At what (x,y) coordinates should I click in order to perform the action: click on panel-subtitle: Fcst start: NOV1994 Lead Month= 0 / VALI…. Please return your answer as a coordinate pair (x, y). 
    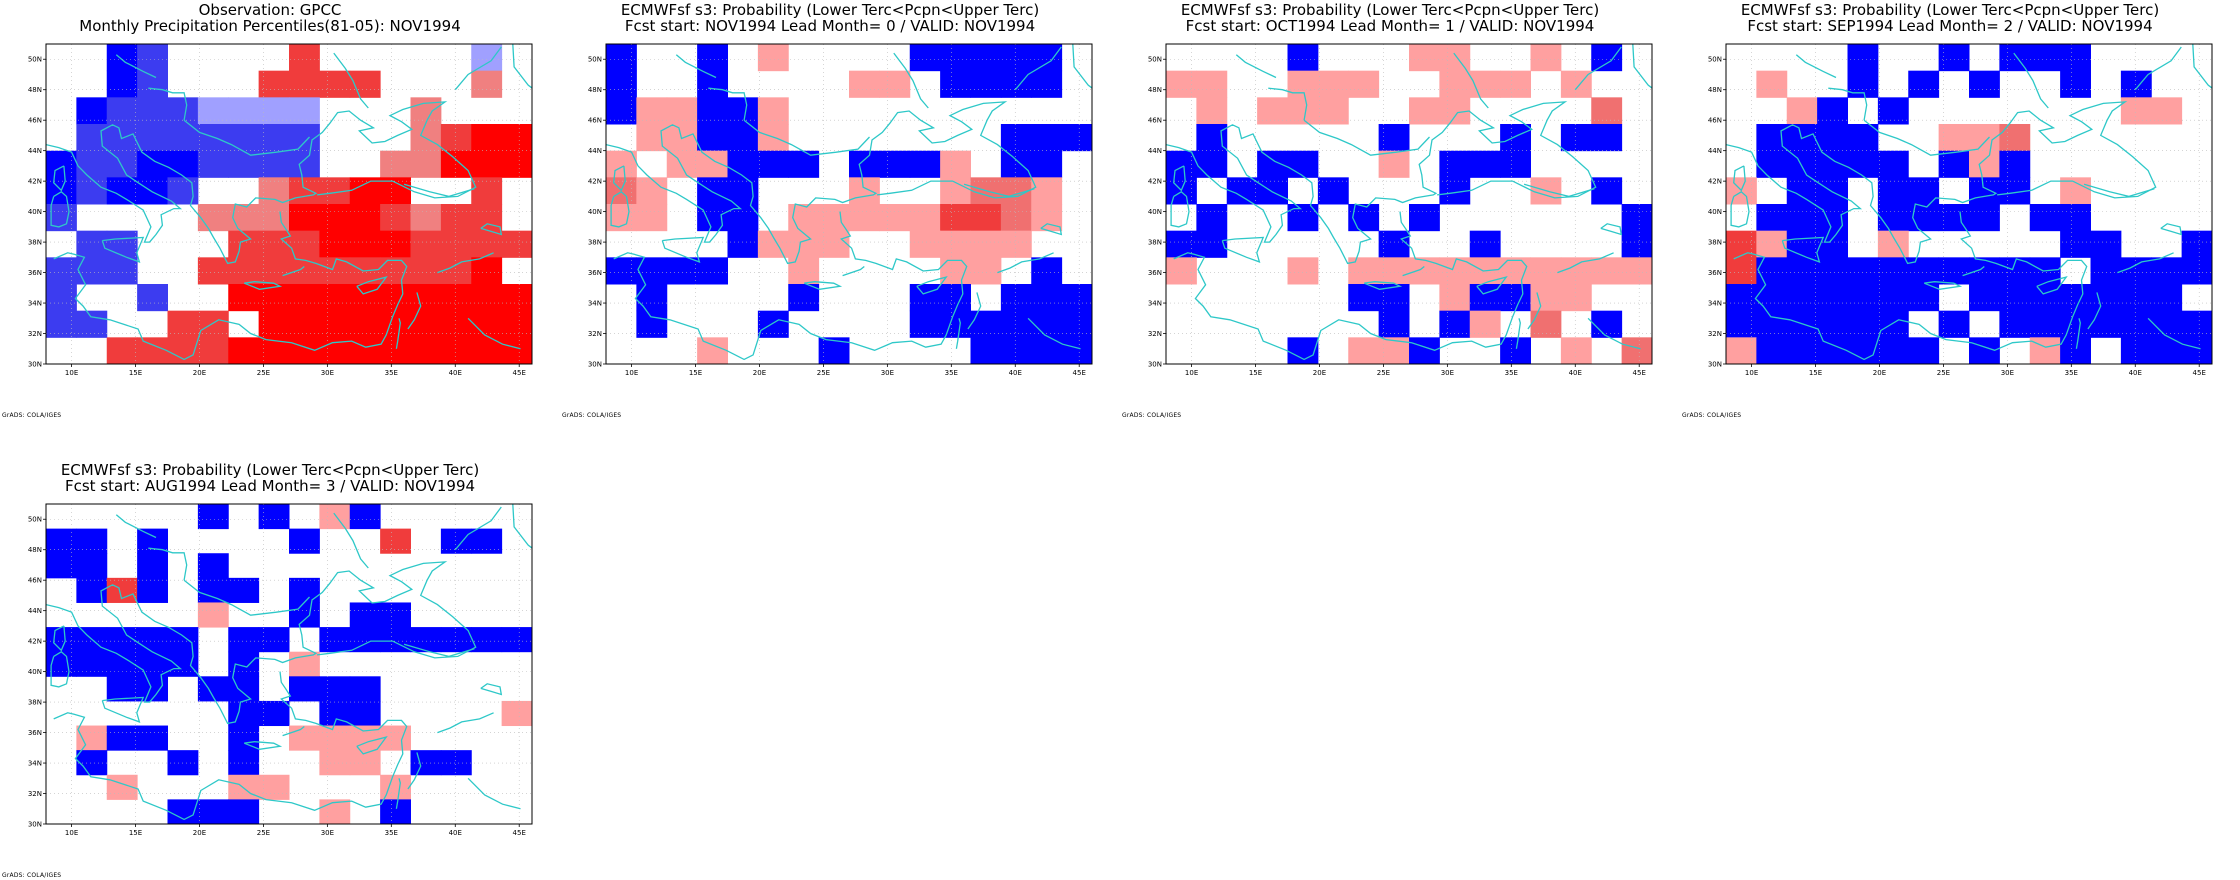
    Looking at the image, I should click on (830, 26).